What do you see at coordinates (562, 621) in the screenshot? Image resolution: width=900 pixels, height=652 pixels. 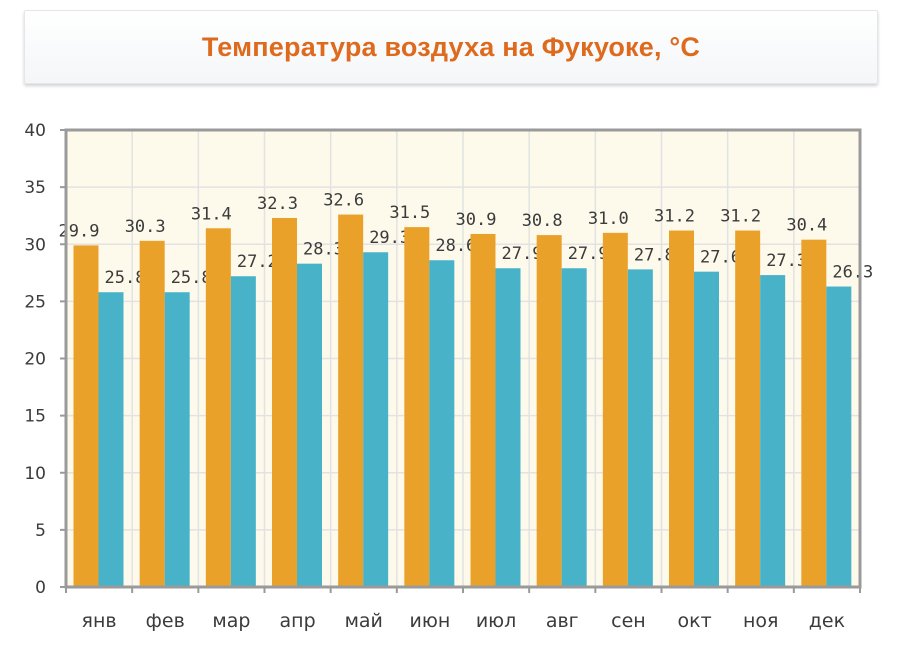 I see `x-tick-label: авг` at bounding box center [562, 621].